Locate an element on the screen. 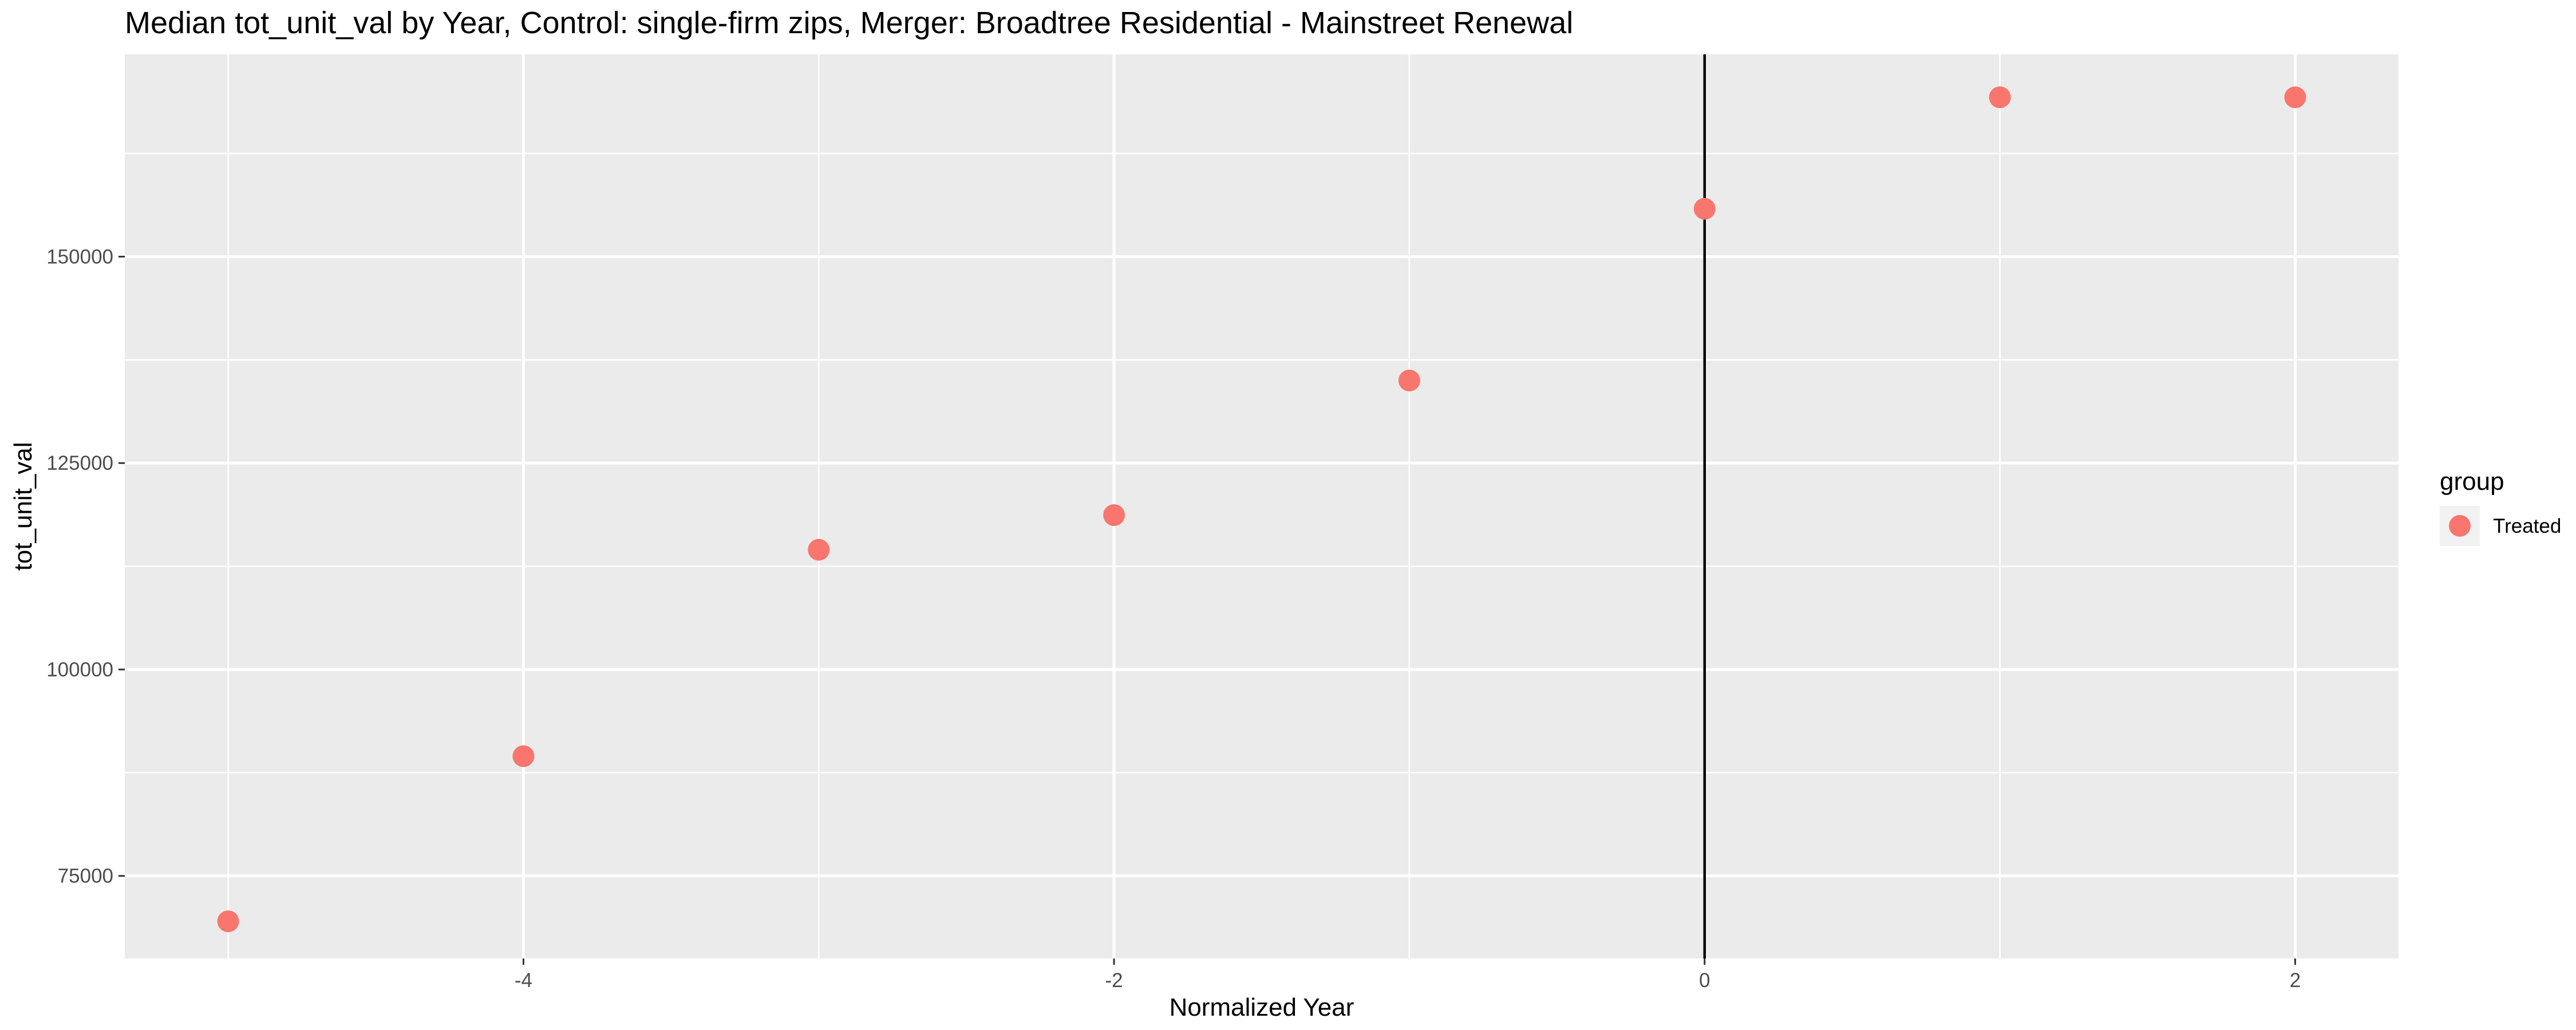 Image resolution: width=2576 pixels, height=1030 pixels. legend-label-treated: Treated is located at coordinates (2527, 526).